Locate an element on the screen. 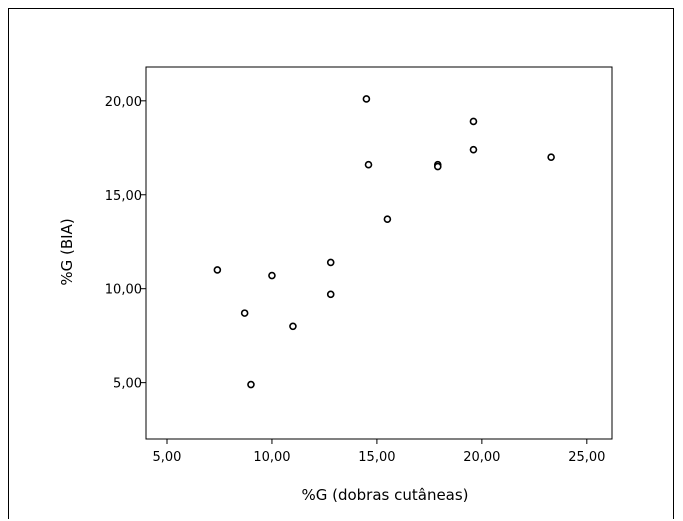 The image size is (683, 521). x-tick-label: 25,00 is located at coordinates (586, 457).